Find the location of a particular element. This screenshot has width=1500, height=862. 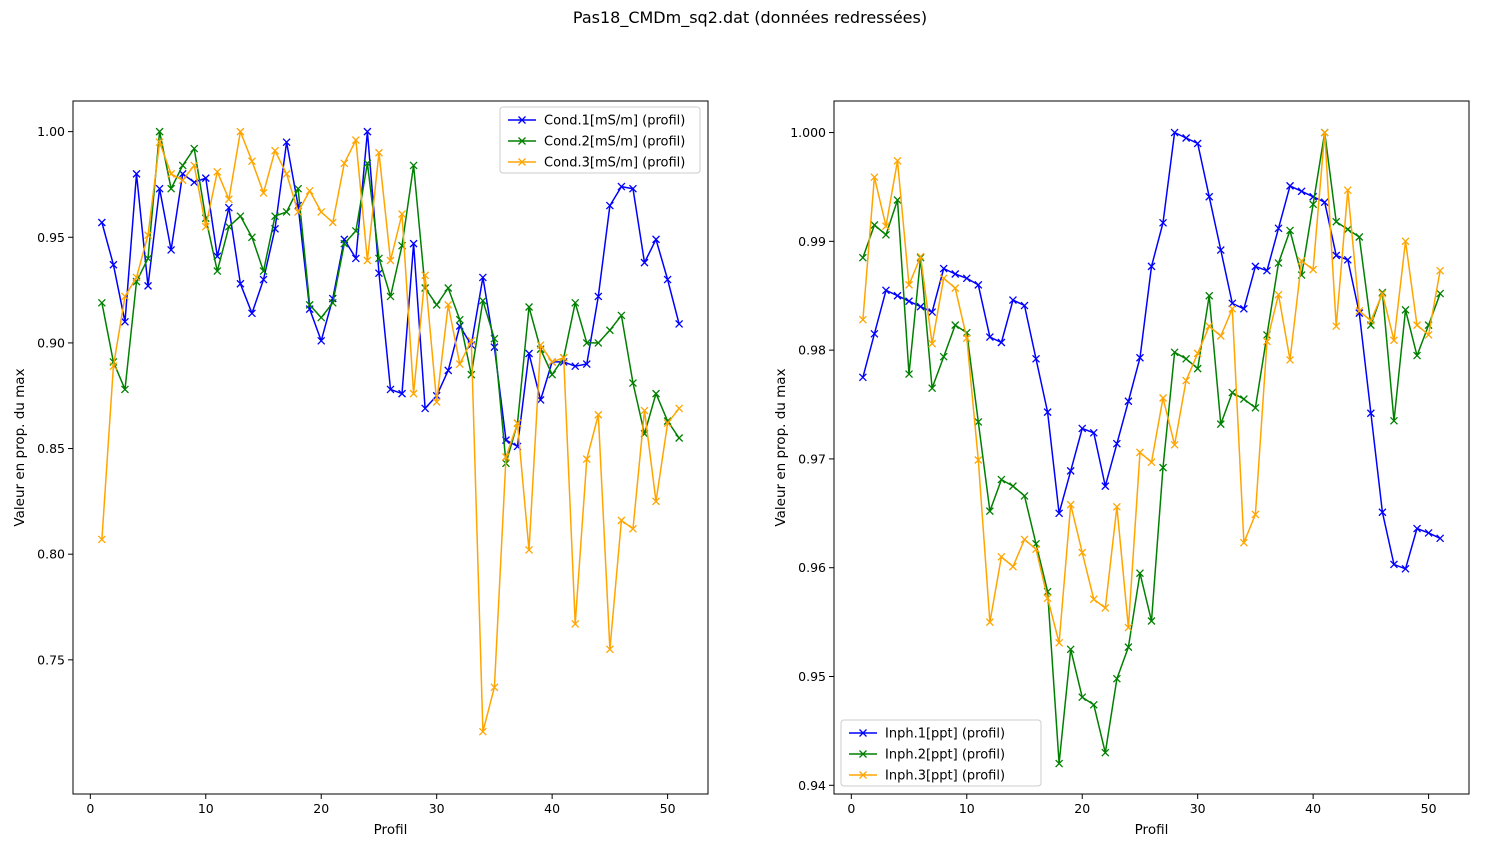

x-tick-label: 40 is located at coordinates (552, 808).